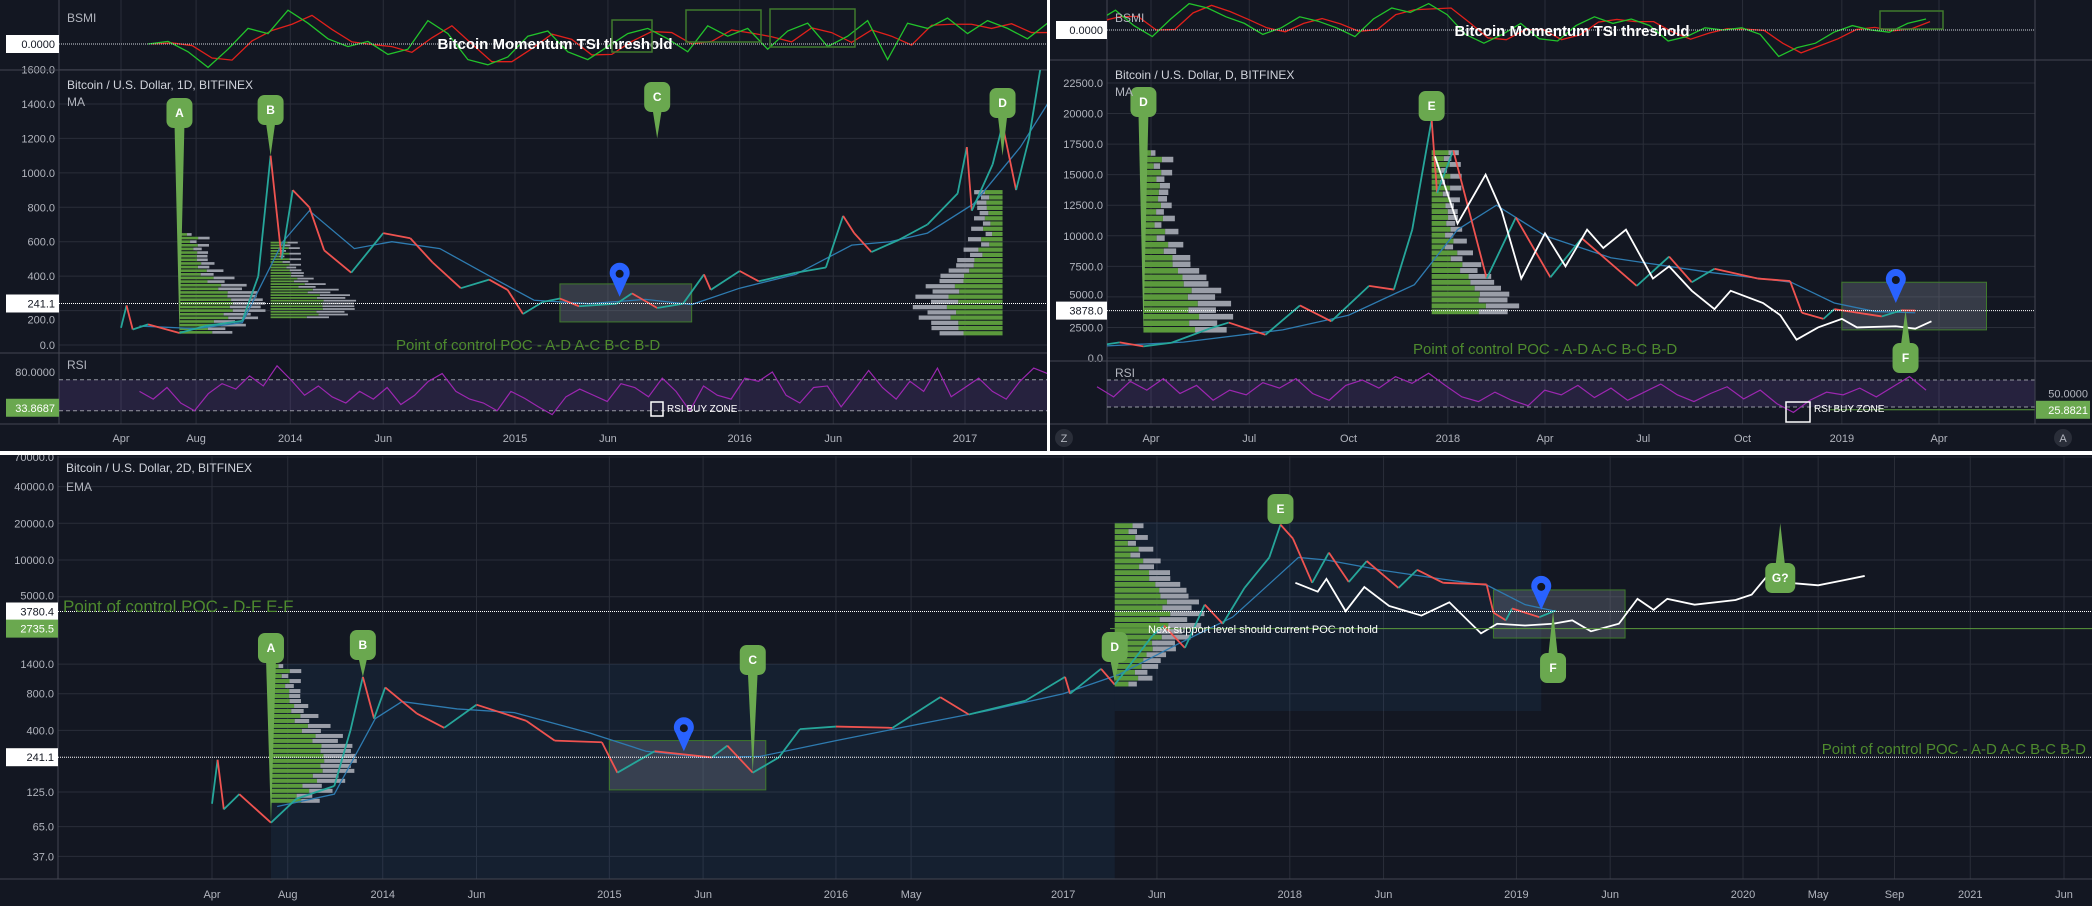 This screenshot has width=2092, height=906. What do you see at coordinates (41, 304) in the screenshot?
I see `price-label: 241.1` at bounding box center [41, 304].